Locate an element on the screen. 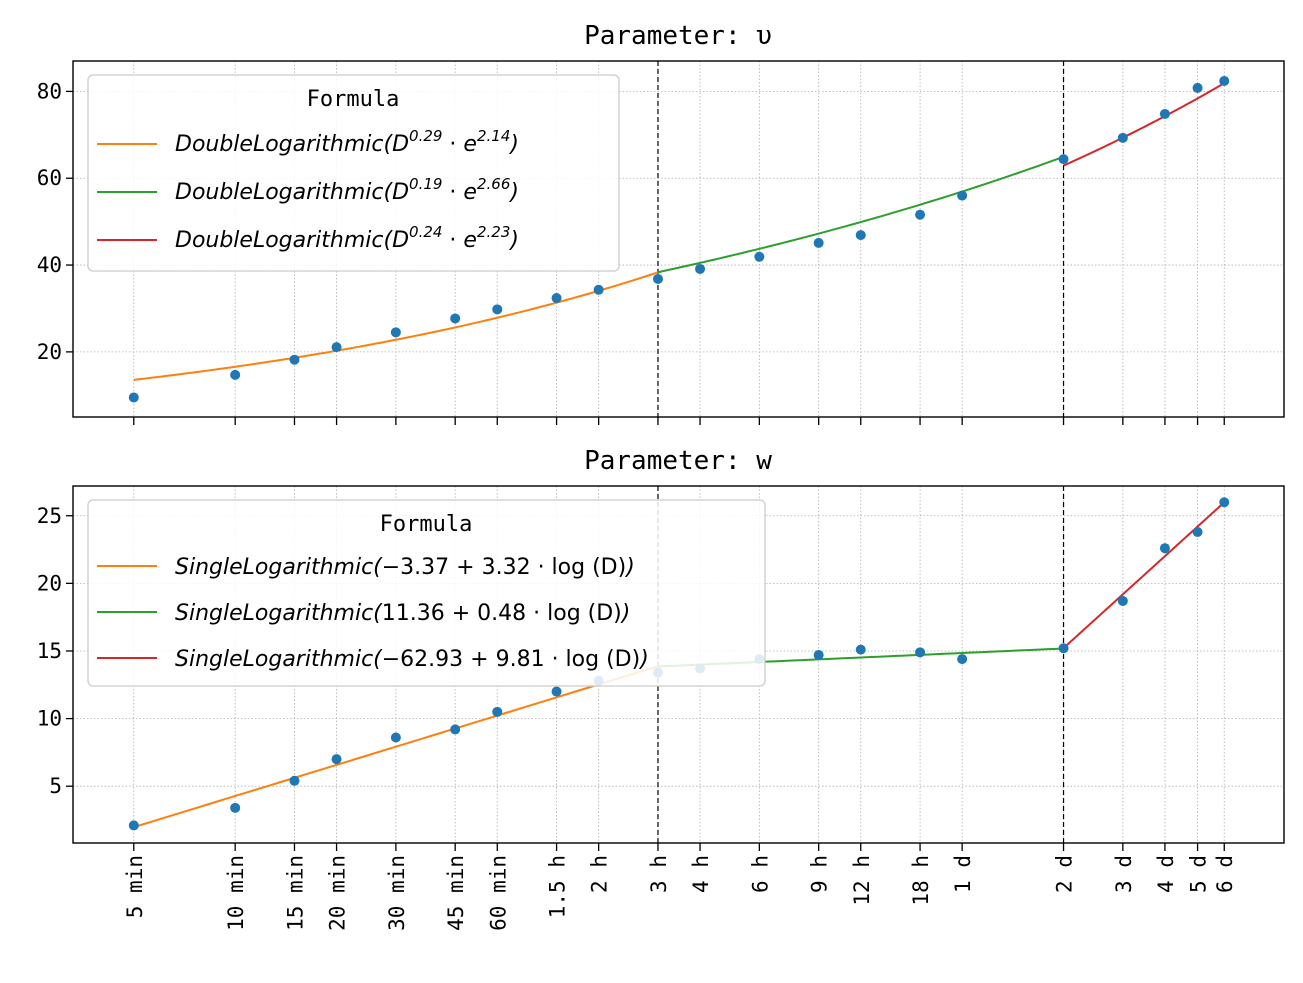 This screenshot has height=983, width=1303. x-tick-label: 3 h is located at coordinates (659, 874).